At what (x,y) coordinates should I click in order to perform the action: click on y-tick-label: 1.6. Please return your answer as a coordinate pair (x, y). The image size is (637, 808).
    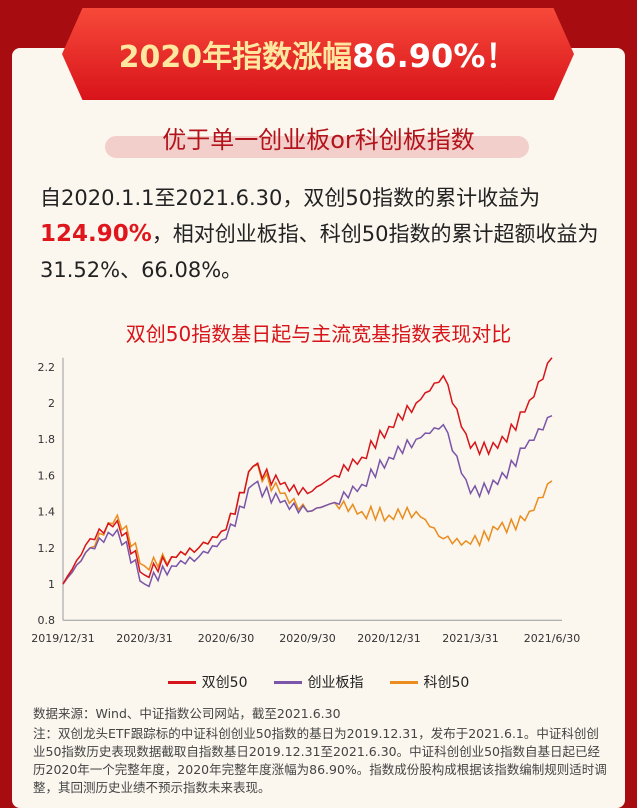
    Looking at the image, I should click on (47, 475).